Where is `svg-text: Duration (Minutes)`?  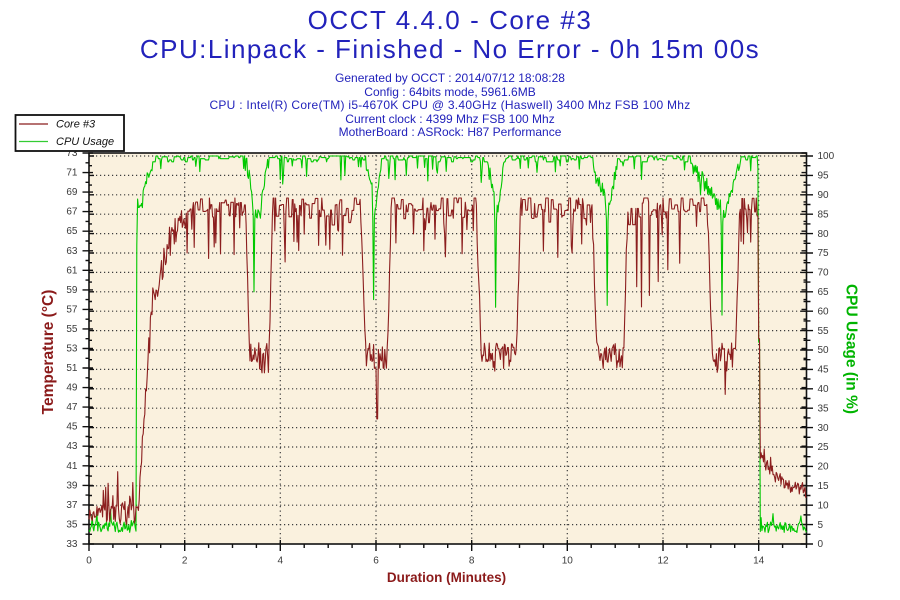 svg-text: Duration (Minutes) is located at coordinates (446, 577).